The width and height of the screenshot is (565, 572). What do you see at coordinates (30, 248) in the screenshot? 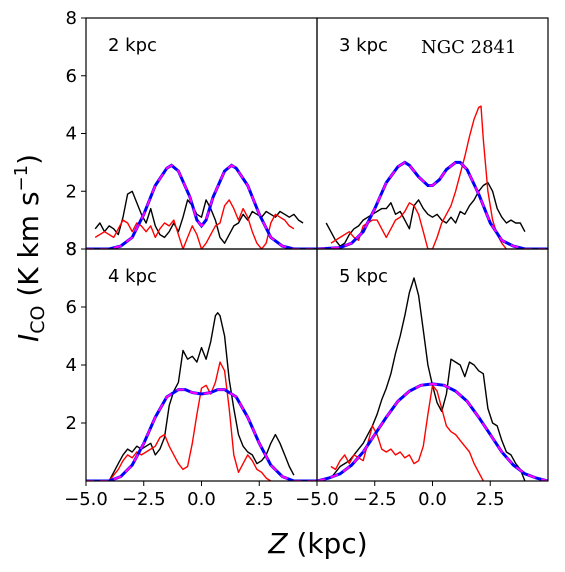
I see `y-axis-label: ICO (K km s−1)` at bounding box center [30, 248].